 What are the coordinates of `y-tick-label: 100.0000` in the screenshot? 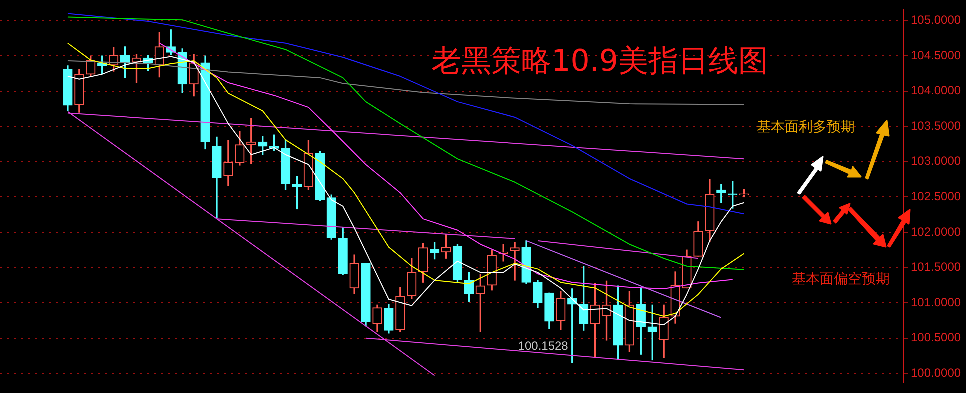 It's located at (936, 373).